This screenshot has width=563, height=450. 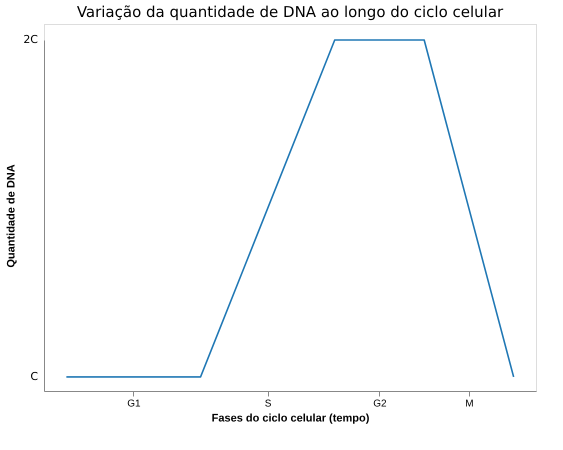 I want to click on x-tick-label: S, so click(x=268, y=404).